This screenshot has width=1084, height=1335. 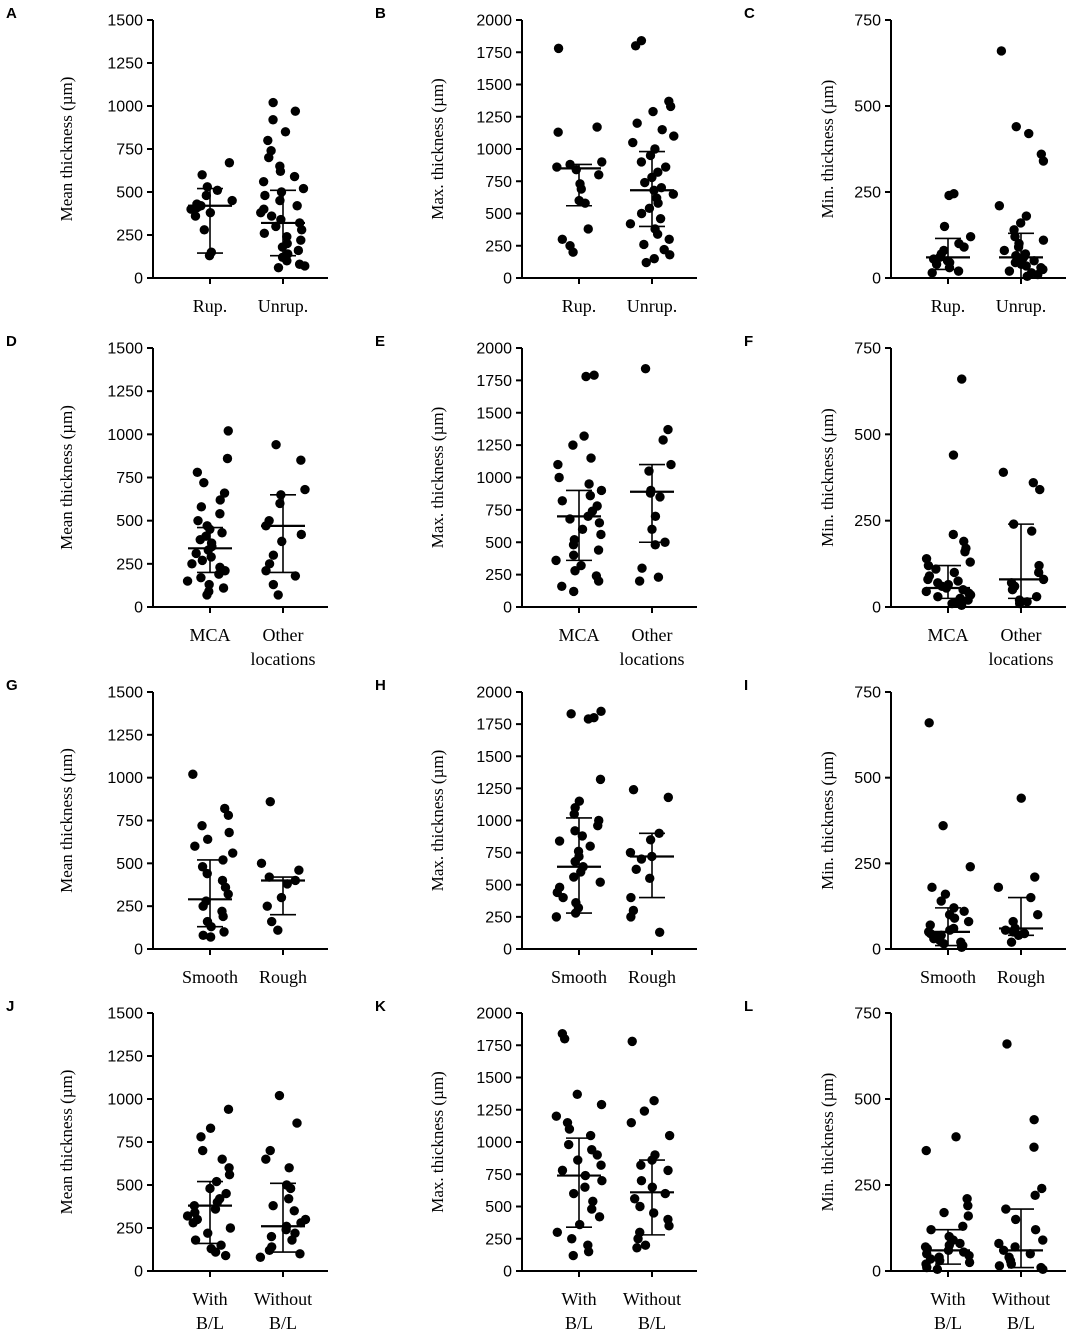 What do you see at coordinates (210, 977) in the screenshot?
I see `x-category-label: Smooth` at bounding box center [210, 977].